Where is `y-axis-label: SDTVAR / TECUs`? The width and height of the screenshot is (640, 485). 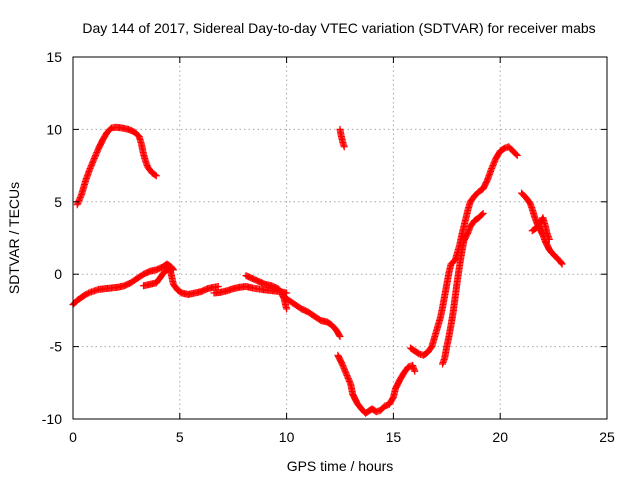 y-axis-label: SDTVAR / TECUs is located at coordinates (14, 238).